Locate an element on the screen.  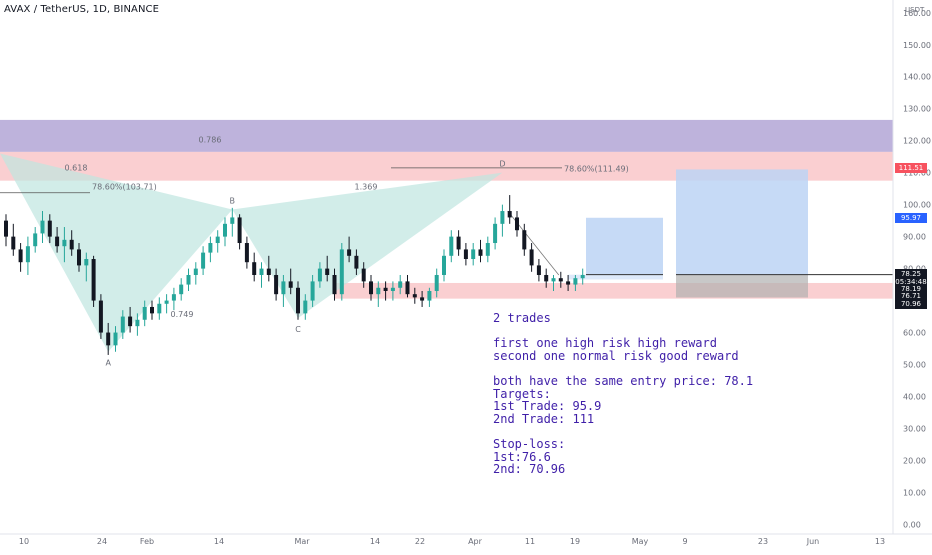
y-tick-label: 150.00 is located at coordinates (917, 45).